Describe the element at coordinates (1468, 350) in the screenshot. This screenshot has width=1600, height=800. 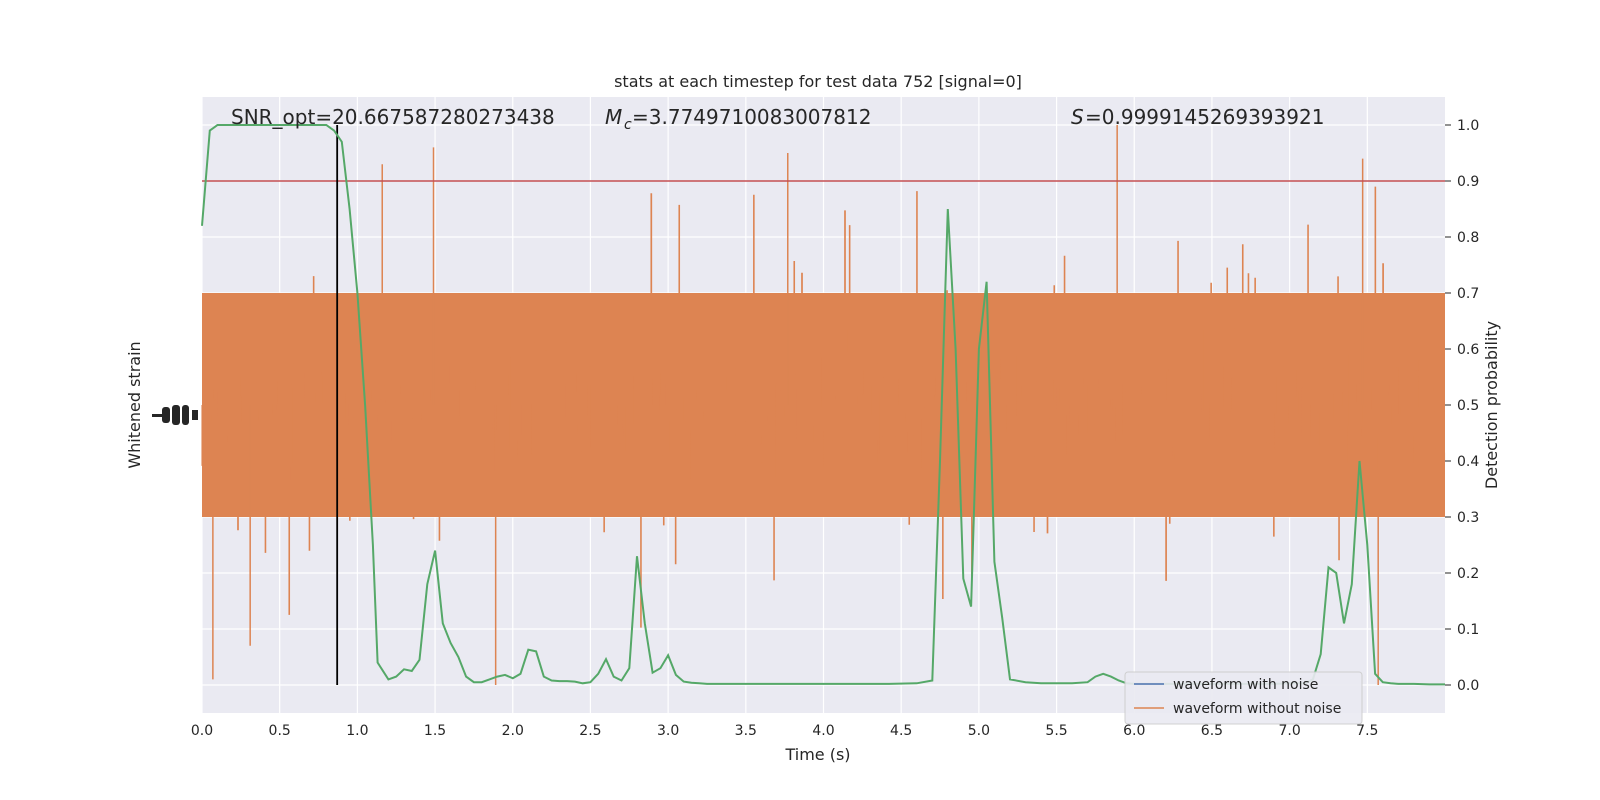
I see `y-right-tick-label: 0.6` at that location.